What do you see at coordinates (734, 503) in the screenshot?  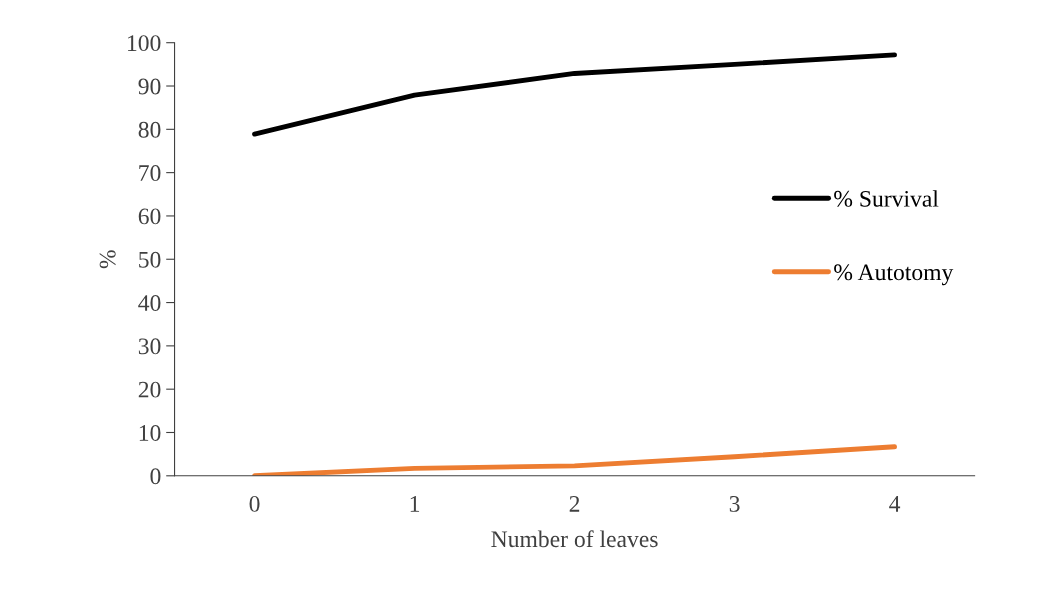 I see `x-tick-label: 3` at bounding box center [734, 503].